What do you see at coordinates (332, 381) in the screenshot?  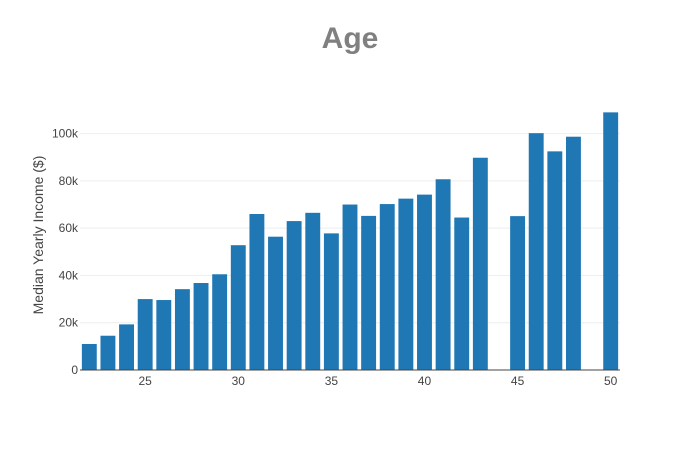 I see `x-tick-label: 35` at bounding box center [332, 381].